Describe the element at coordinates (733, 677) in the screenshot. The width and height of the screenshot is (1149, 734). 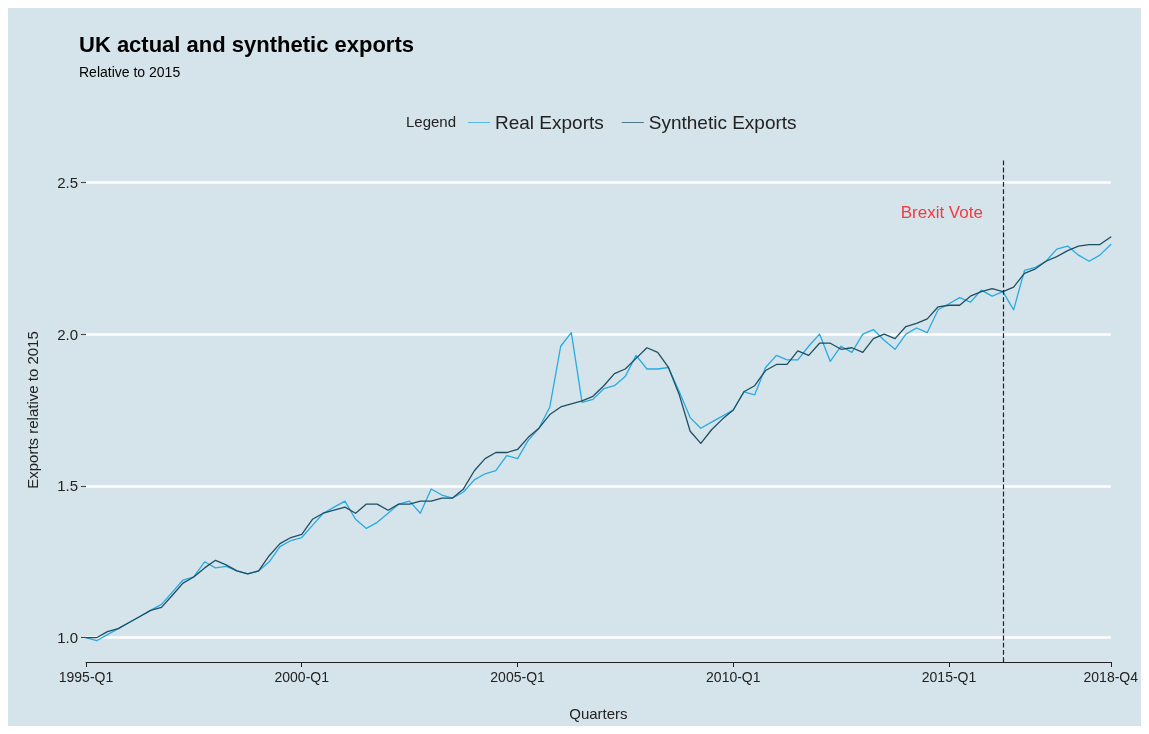
I see `x-tick-label: 2010-Q1` at that location.